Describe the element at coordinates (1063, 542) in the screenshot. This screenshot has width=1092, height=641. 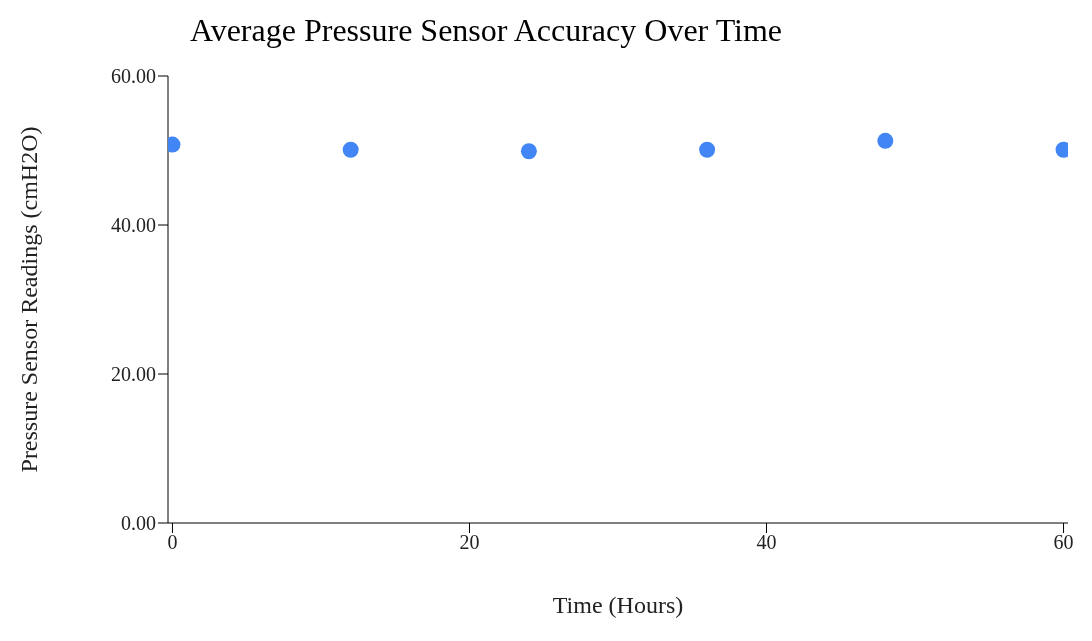
I see `x-tick-label: 60` at that location.